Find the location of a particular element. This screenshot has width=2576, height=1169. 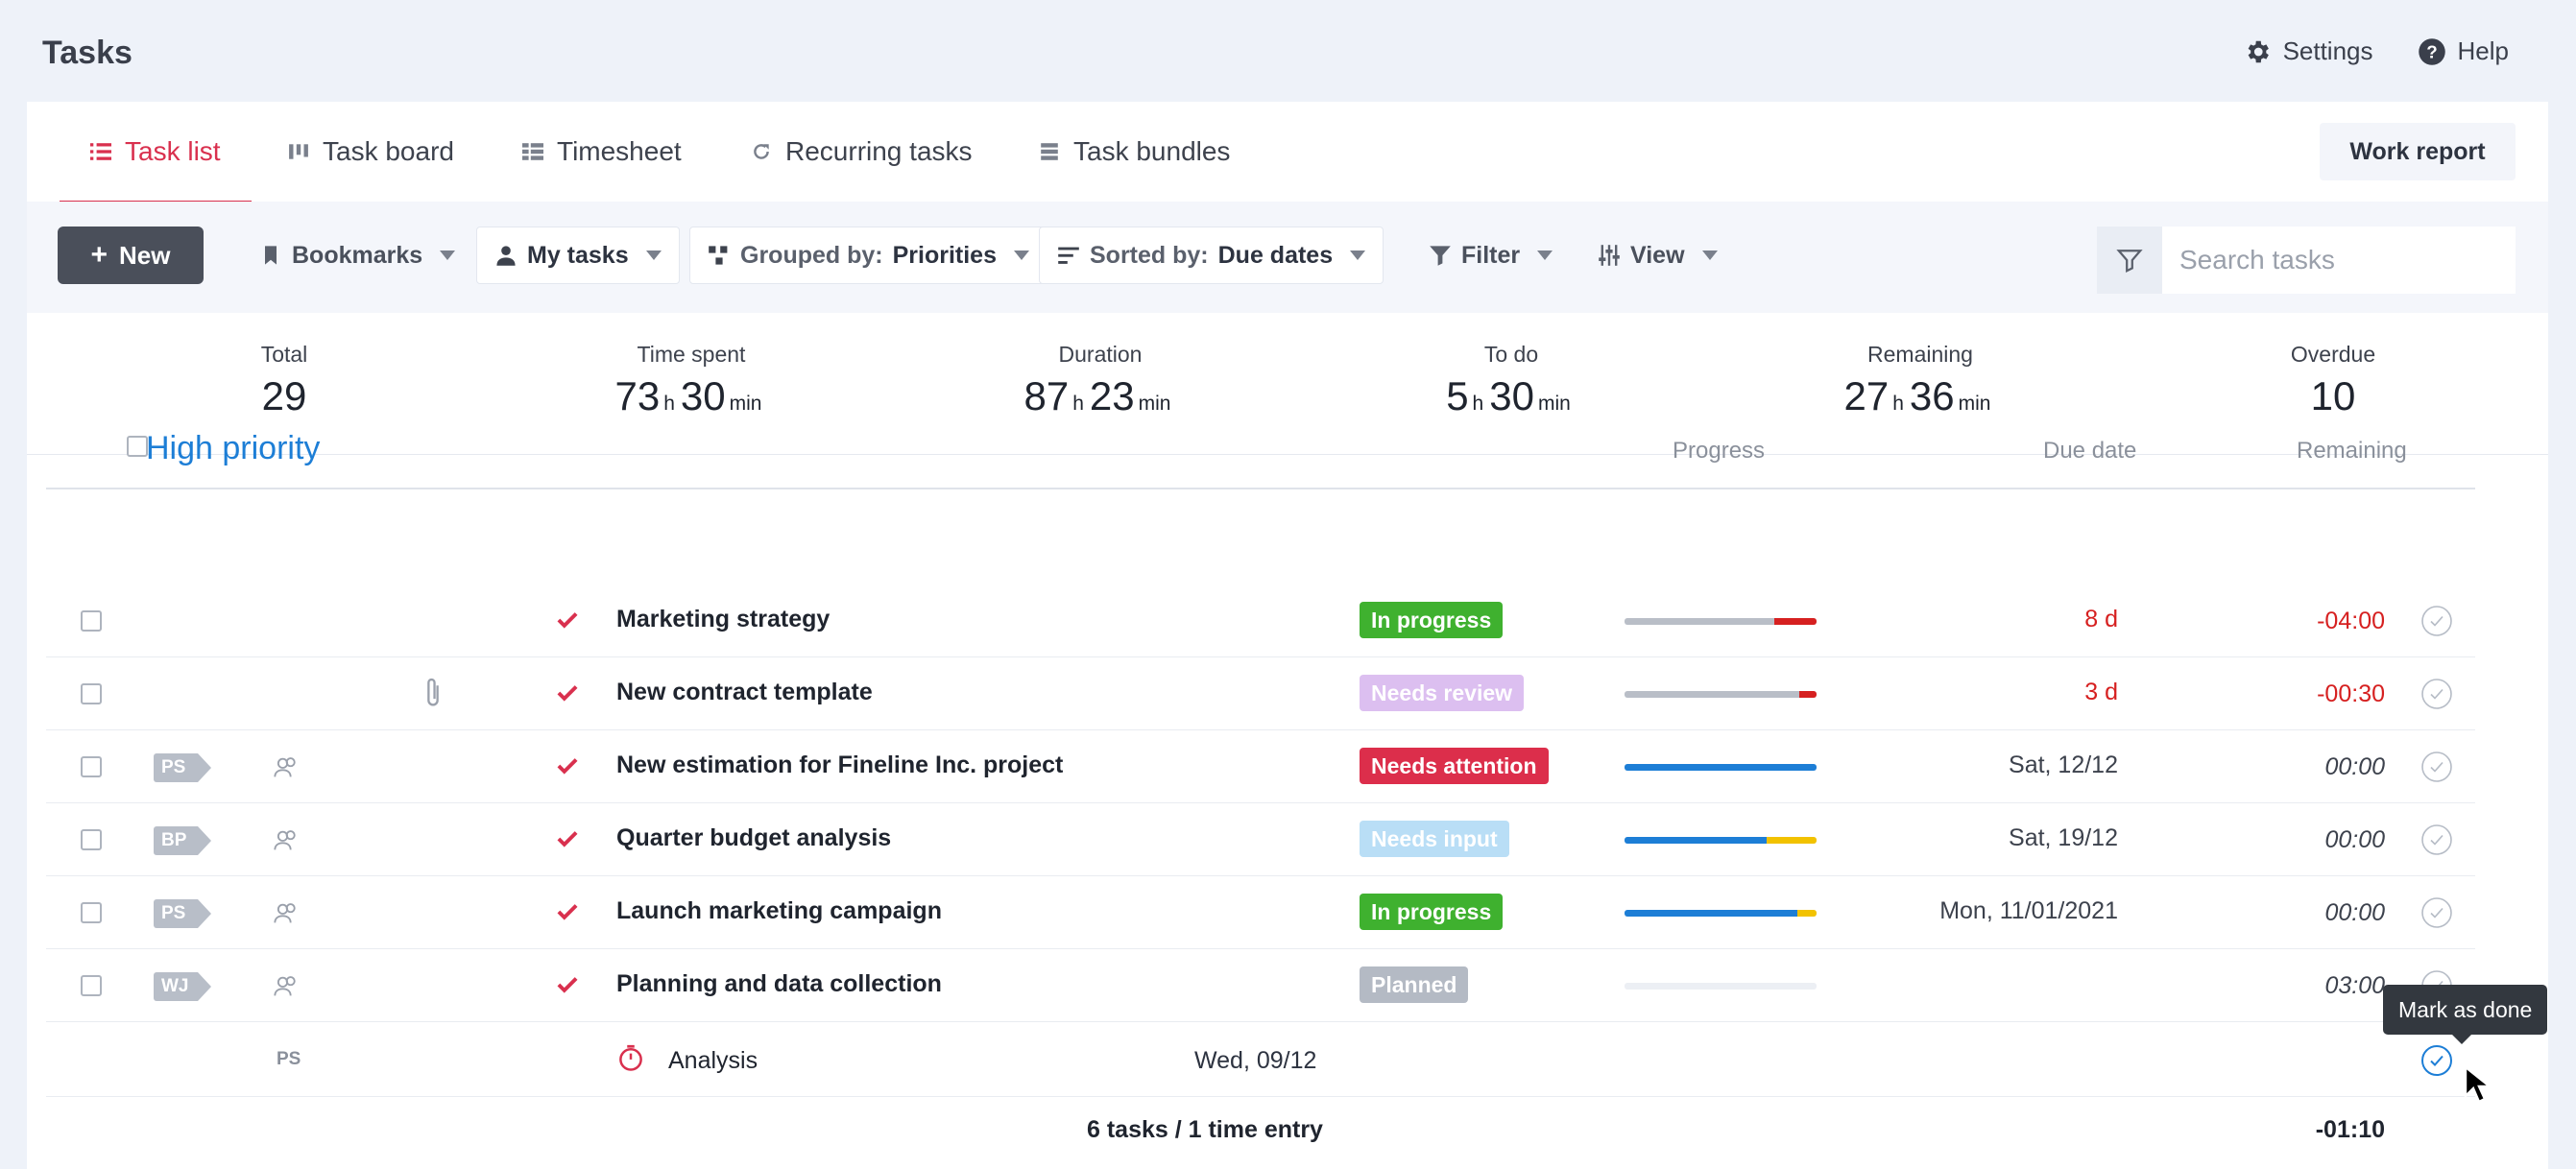

status-badge: Needs attention is located at coordinates (1454, 766).